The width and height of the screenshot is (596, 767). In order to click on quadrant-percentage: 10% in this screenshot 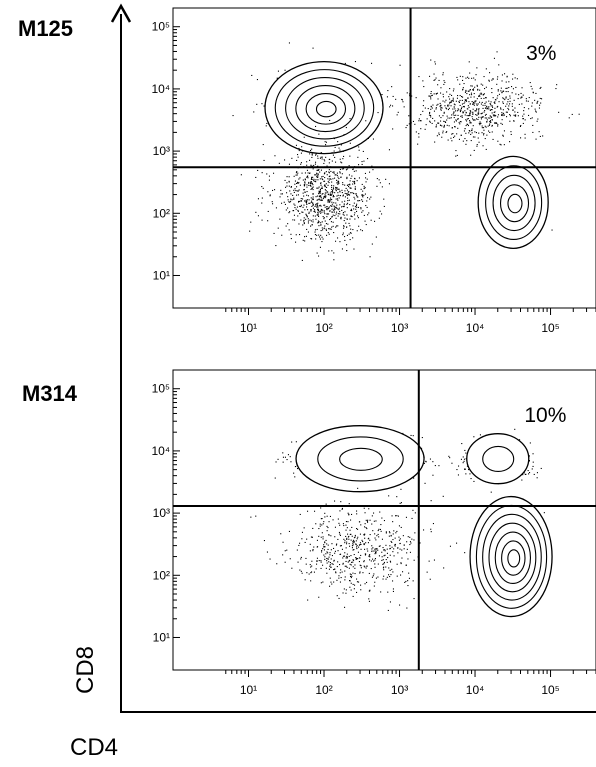, I will do `click(545, 415)`.